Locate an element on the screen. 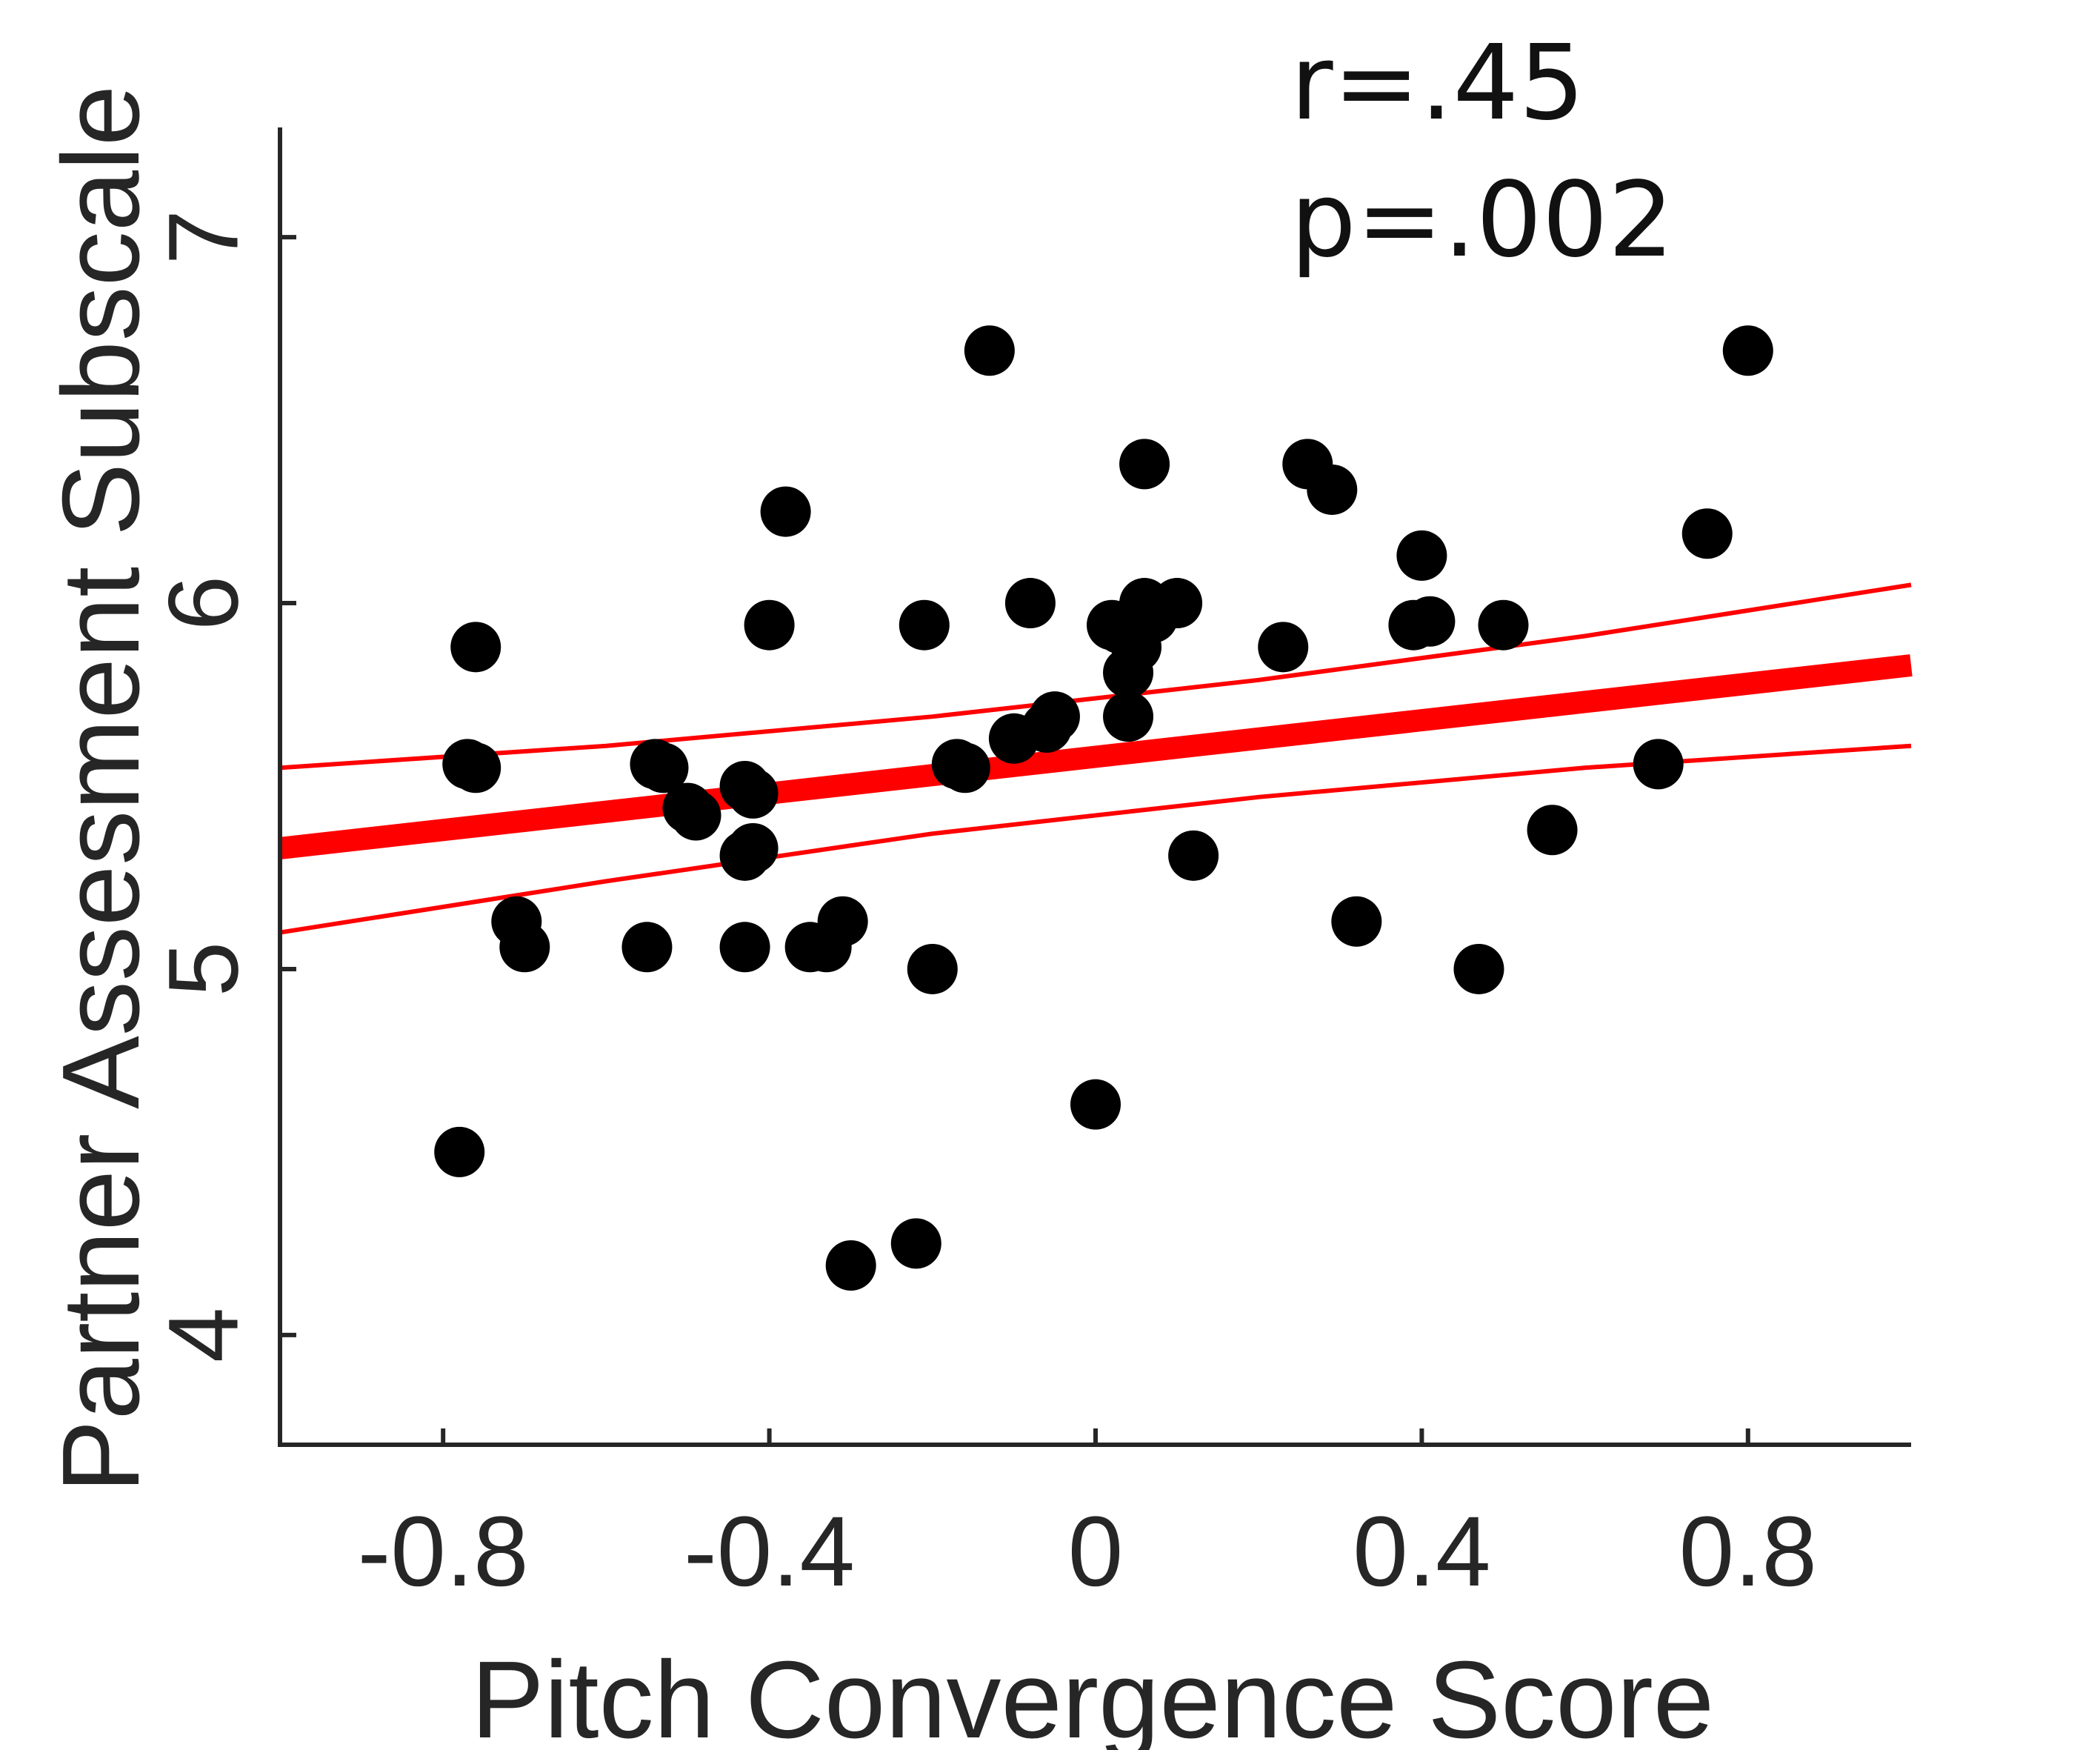 This screenshot has width=2100, height=1750. y-tick-label: 4 is located at coordinates (204, 1335).